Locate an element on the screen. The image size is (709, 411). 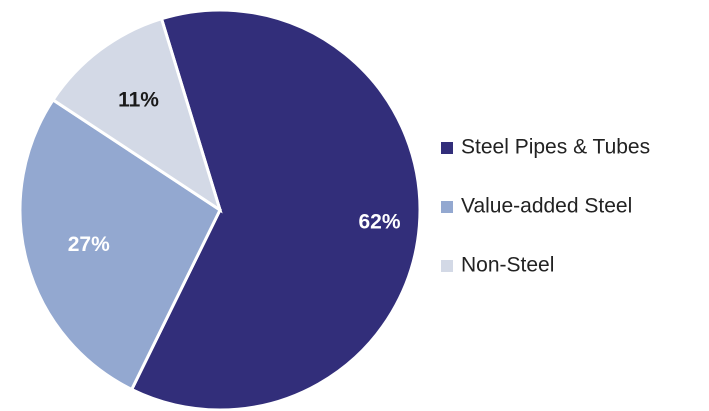
slice-label: 62% is located at coordinates (379, 221).